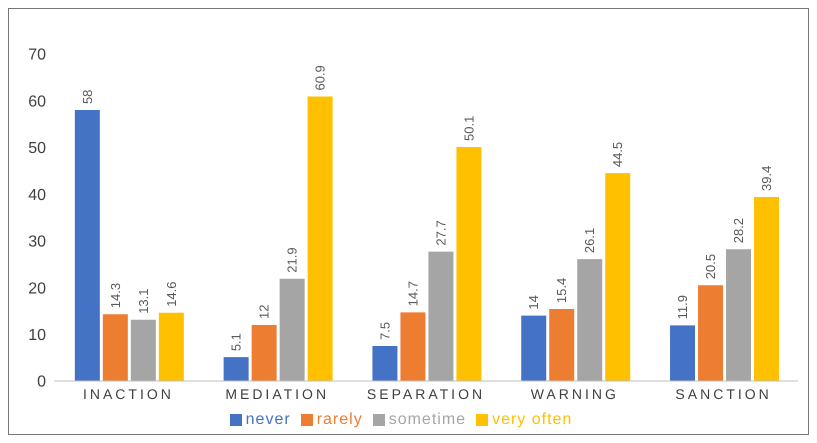 This screenshot has width=817, height=443. Describe the element at coordinates (426, 394) in the screenshot. I see `x-tick-label: SEPARATION` at that location.